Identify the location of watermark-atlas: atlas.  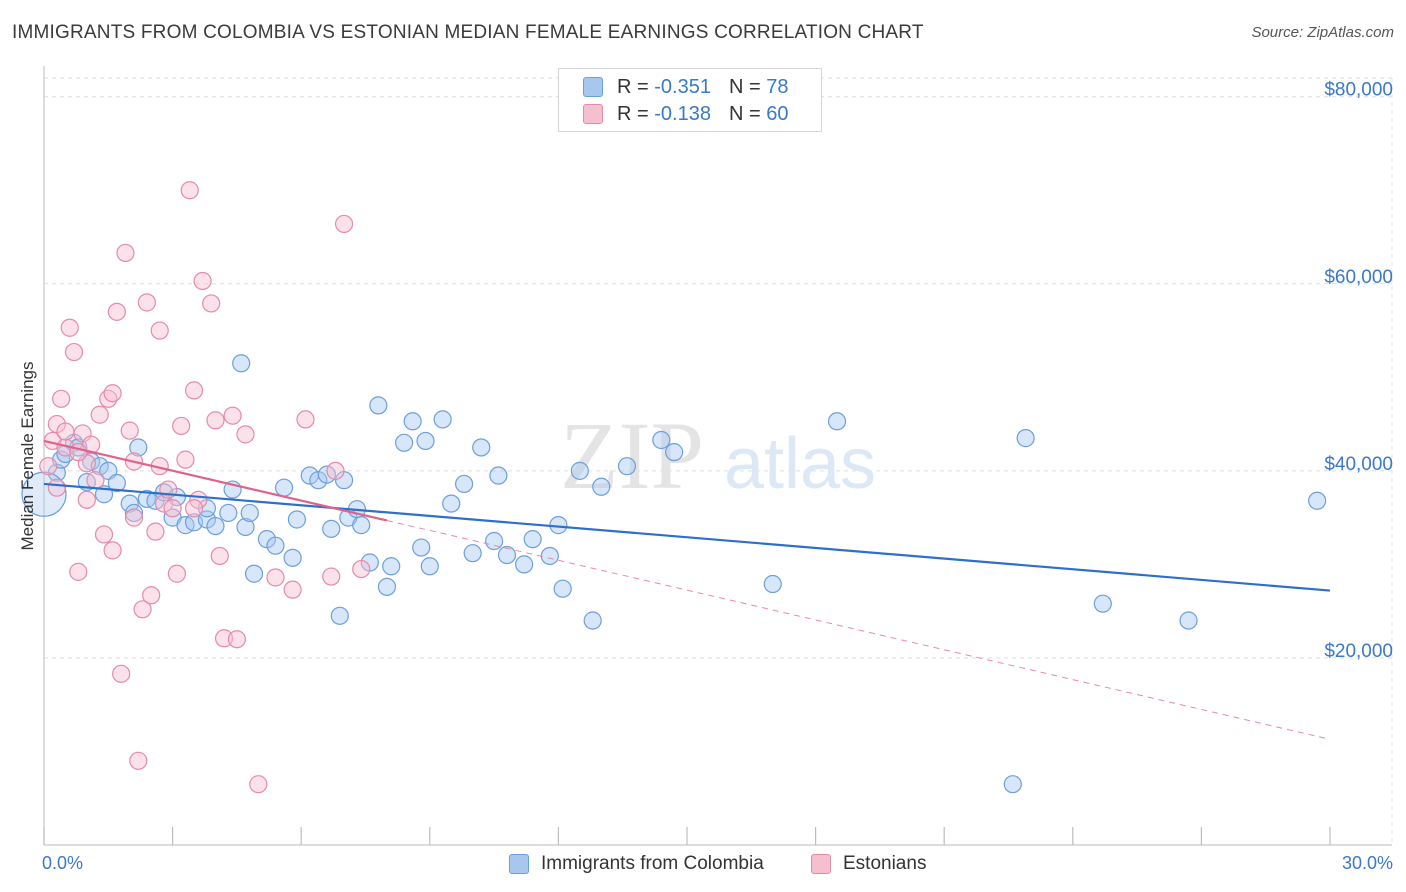
(800, 464).